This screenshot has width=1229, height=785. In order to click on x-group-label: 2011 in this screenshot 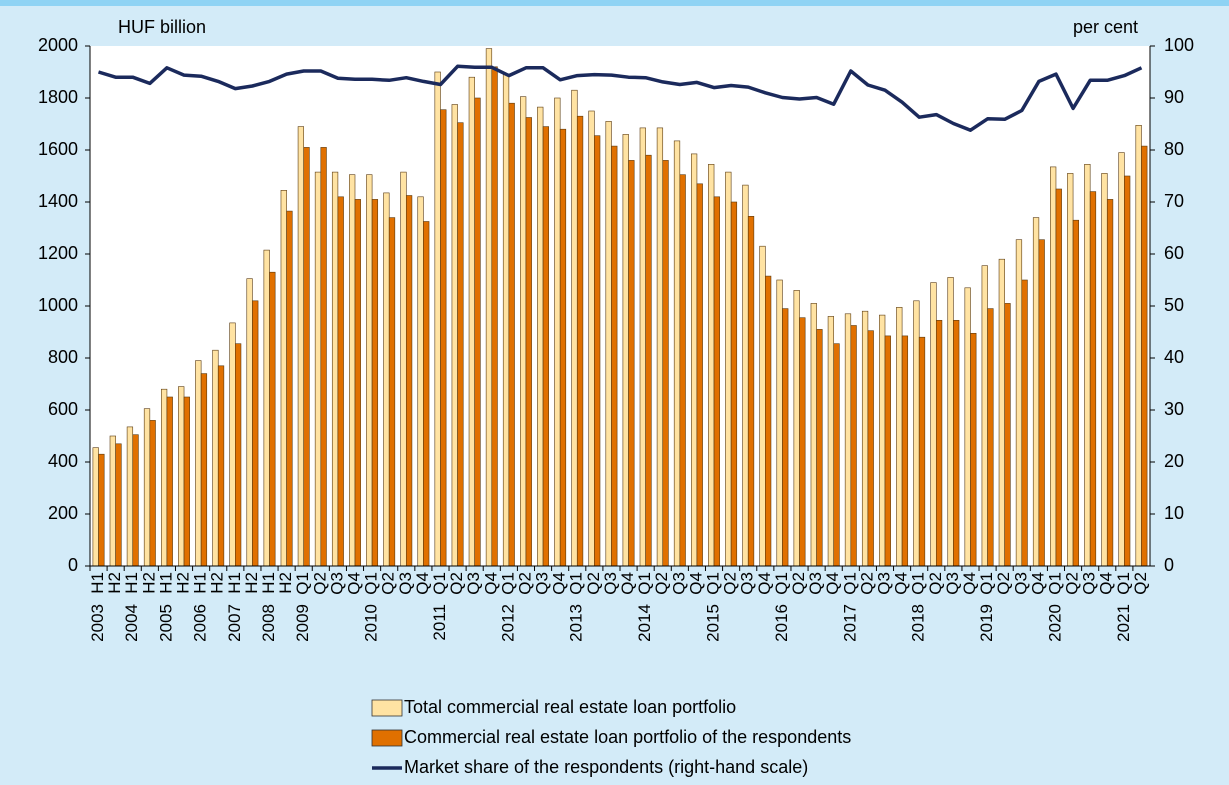, I will do `click(439, 622)`.